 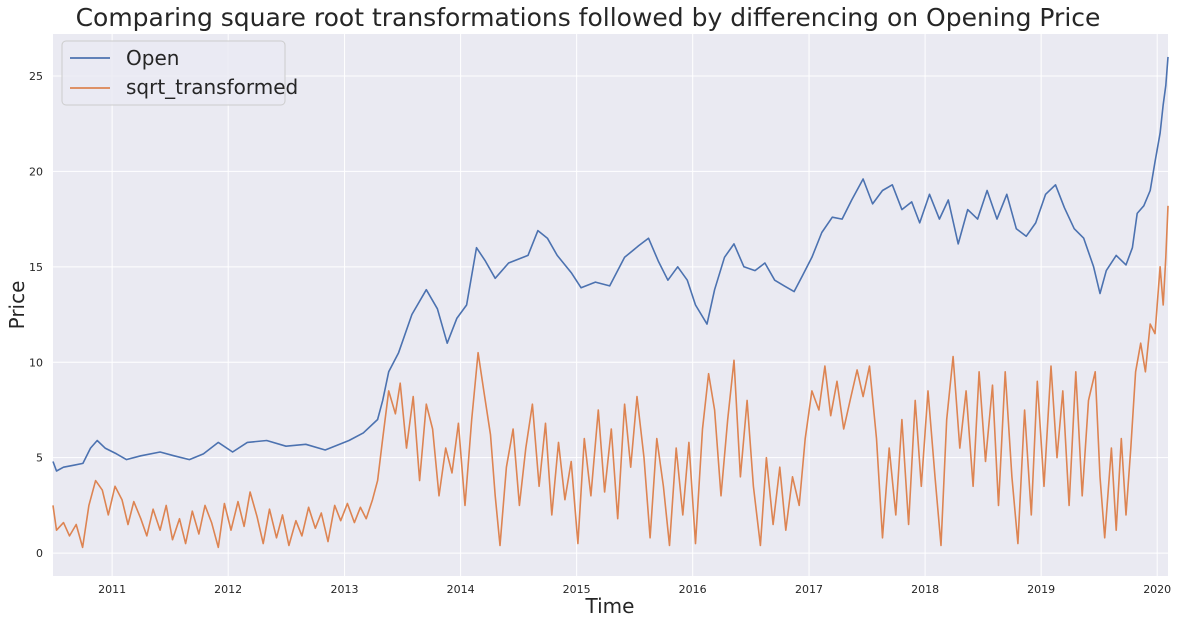 I want to click on x-tick-label: 2014, so click(x=461, y=589).